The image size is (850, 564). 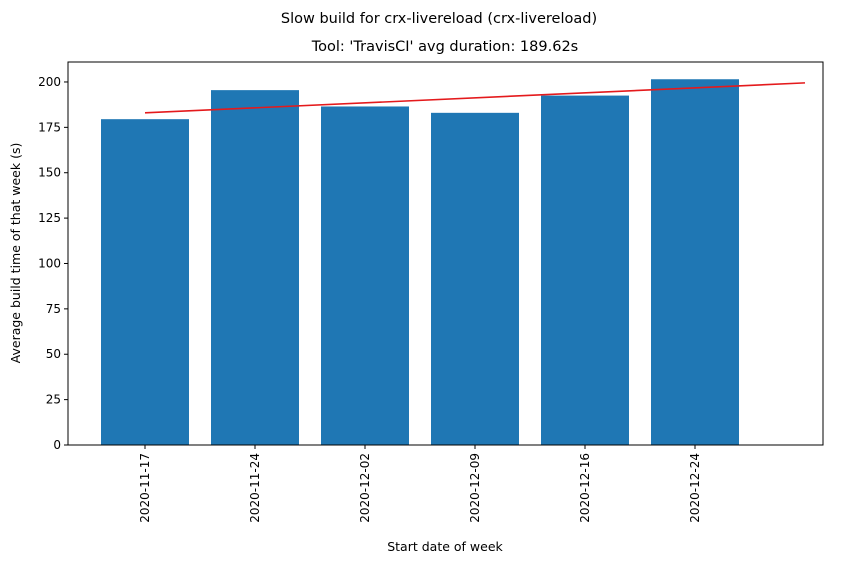 I want to click on y-tick-label: 25, so click(x=53, y=400).